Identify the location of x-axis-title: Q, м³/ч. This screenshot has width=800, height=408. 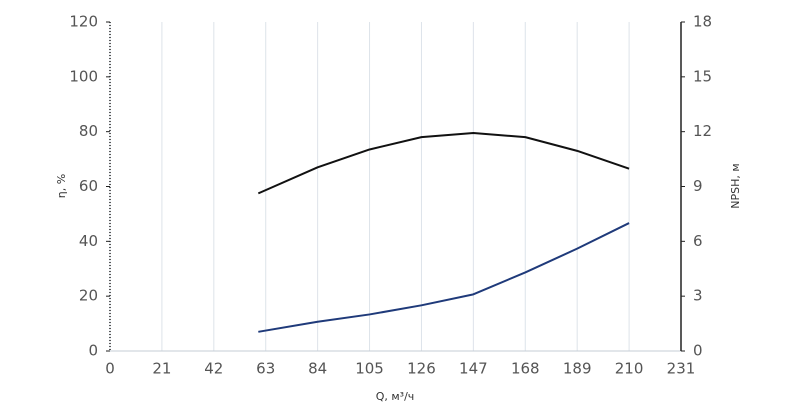
(395, 396).